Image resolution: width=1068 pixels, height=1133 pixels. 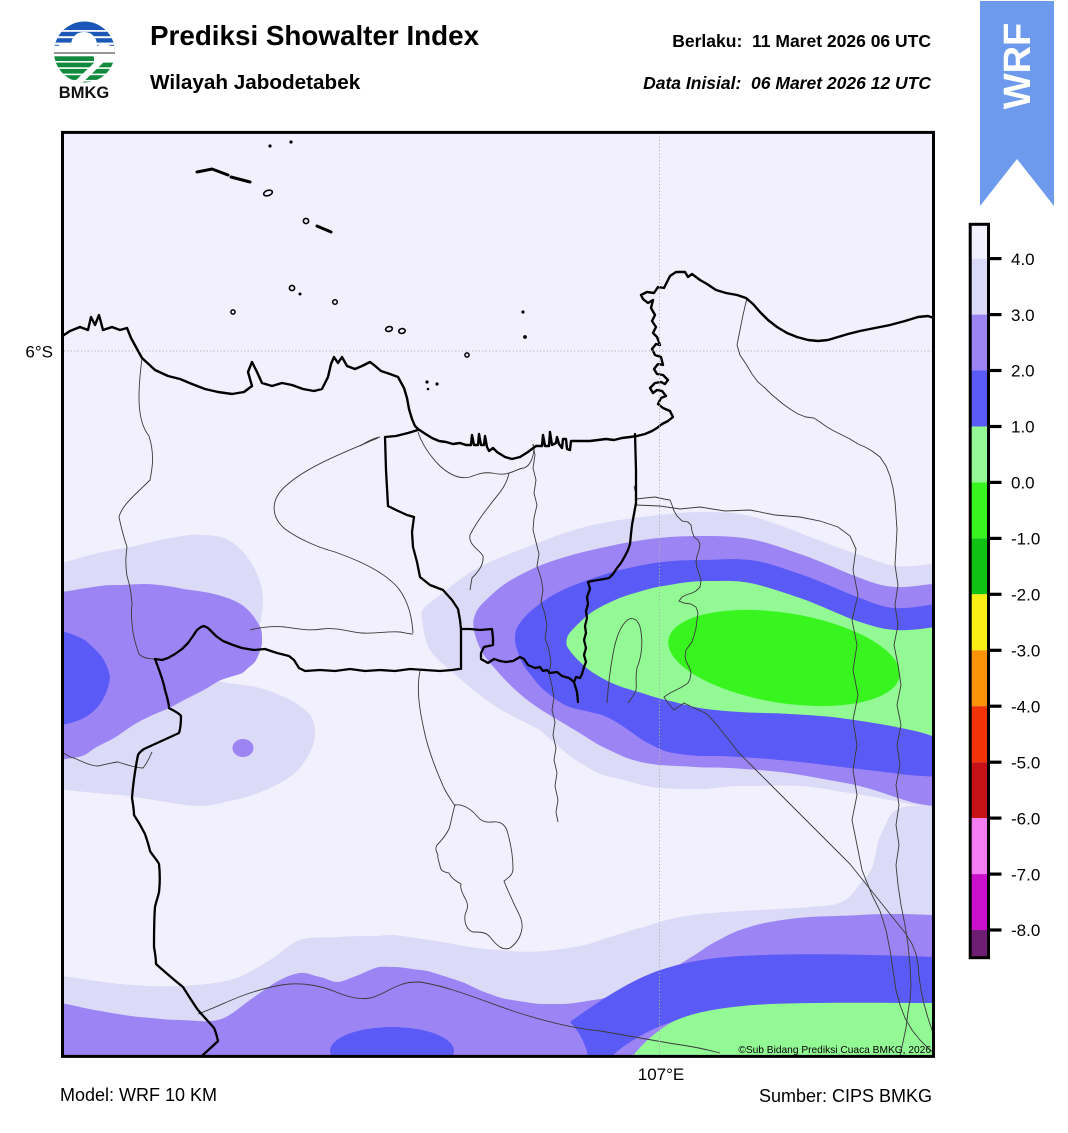 I want to click on svg-text: -4.0, so click(x=1025, y=706).